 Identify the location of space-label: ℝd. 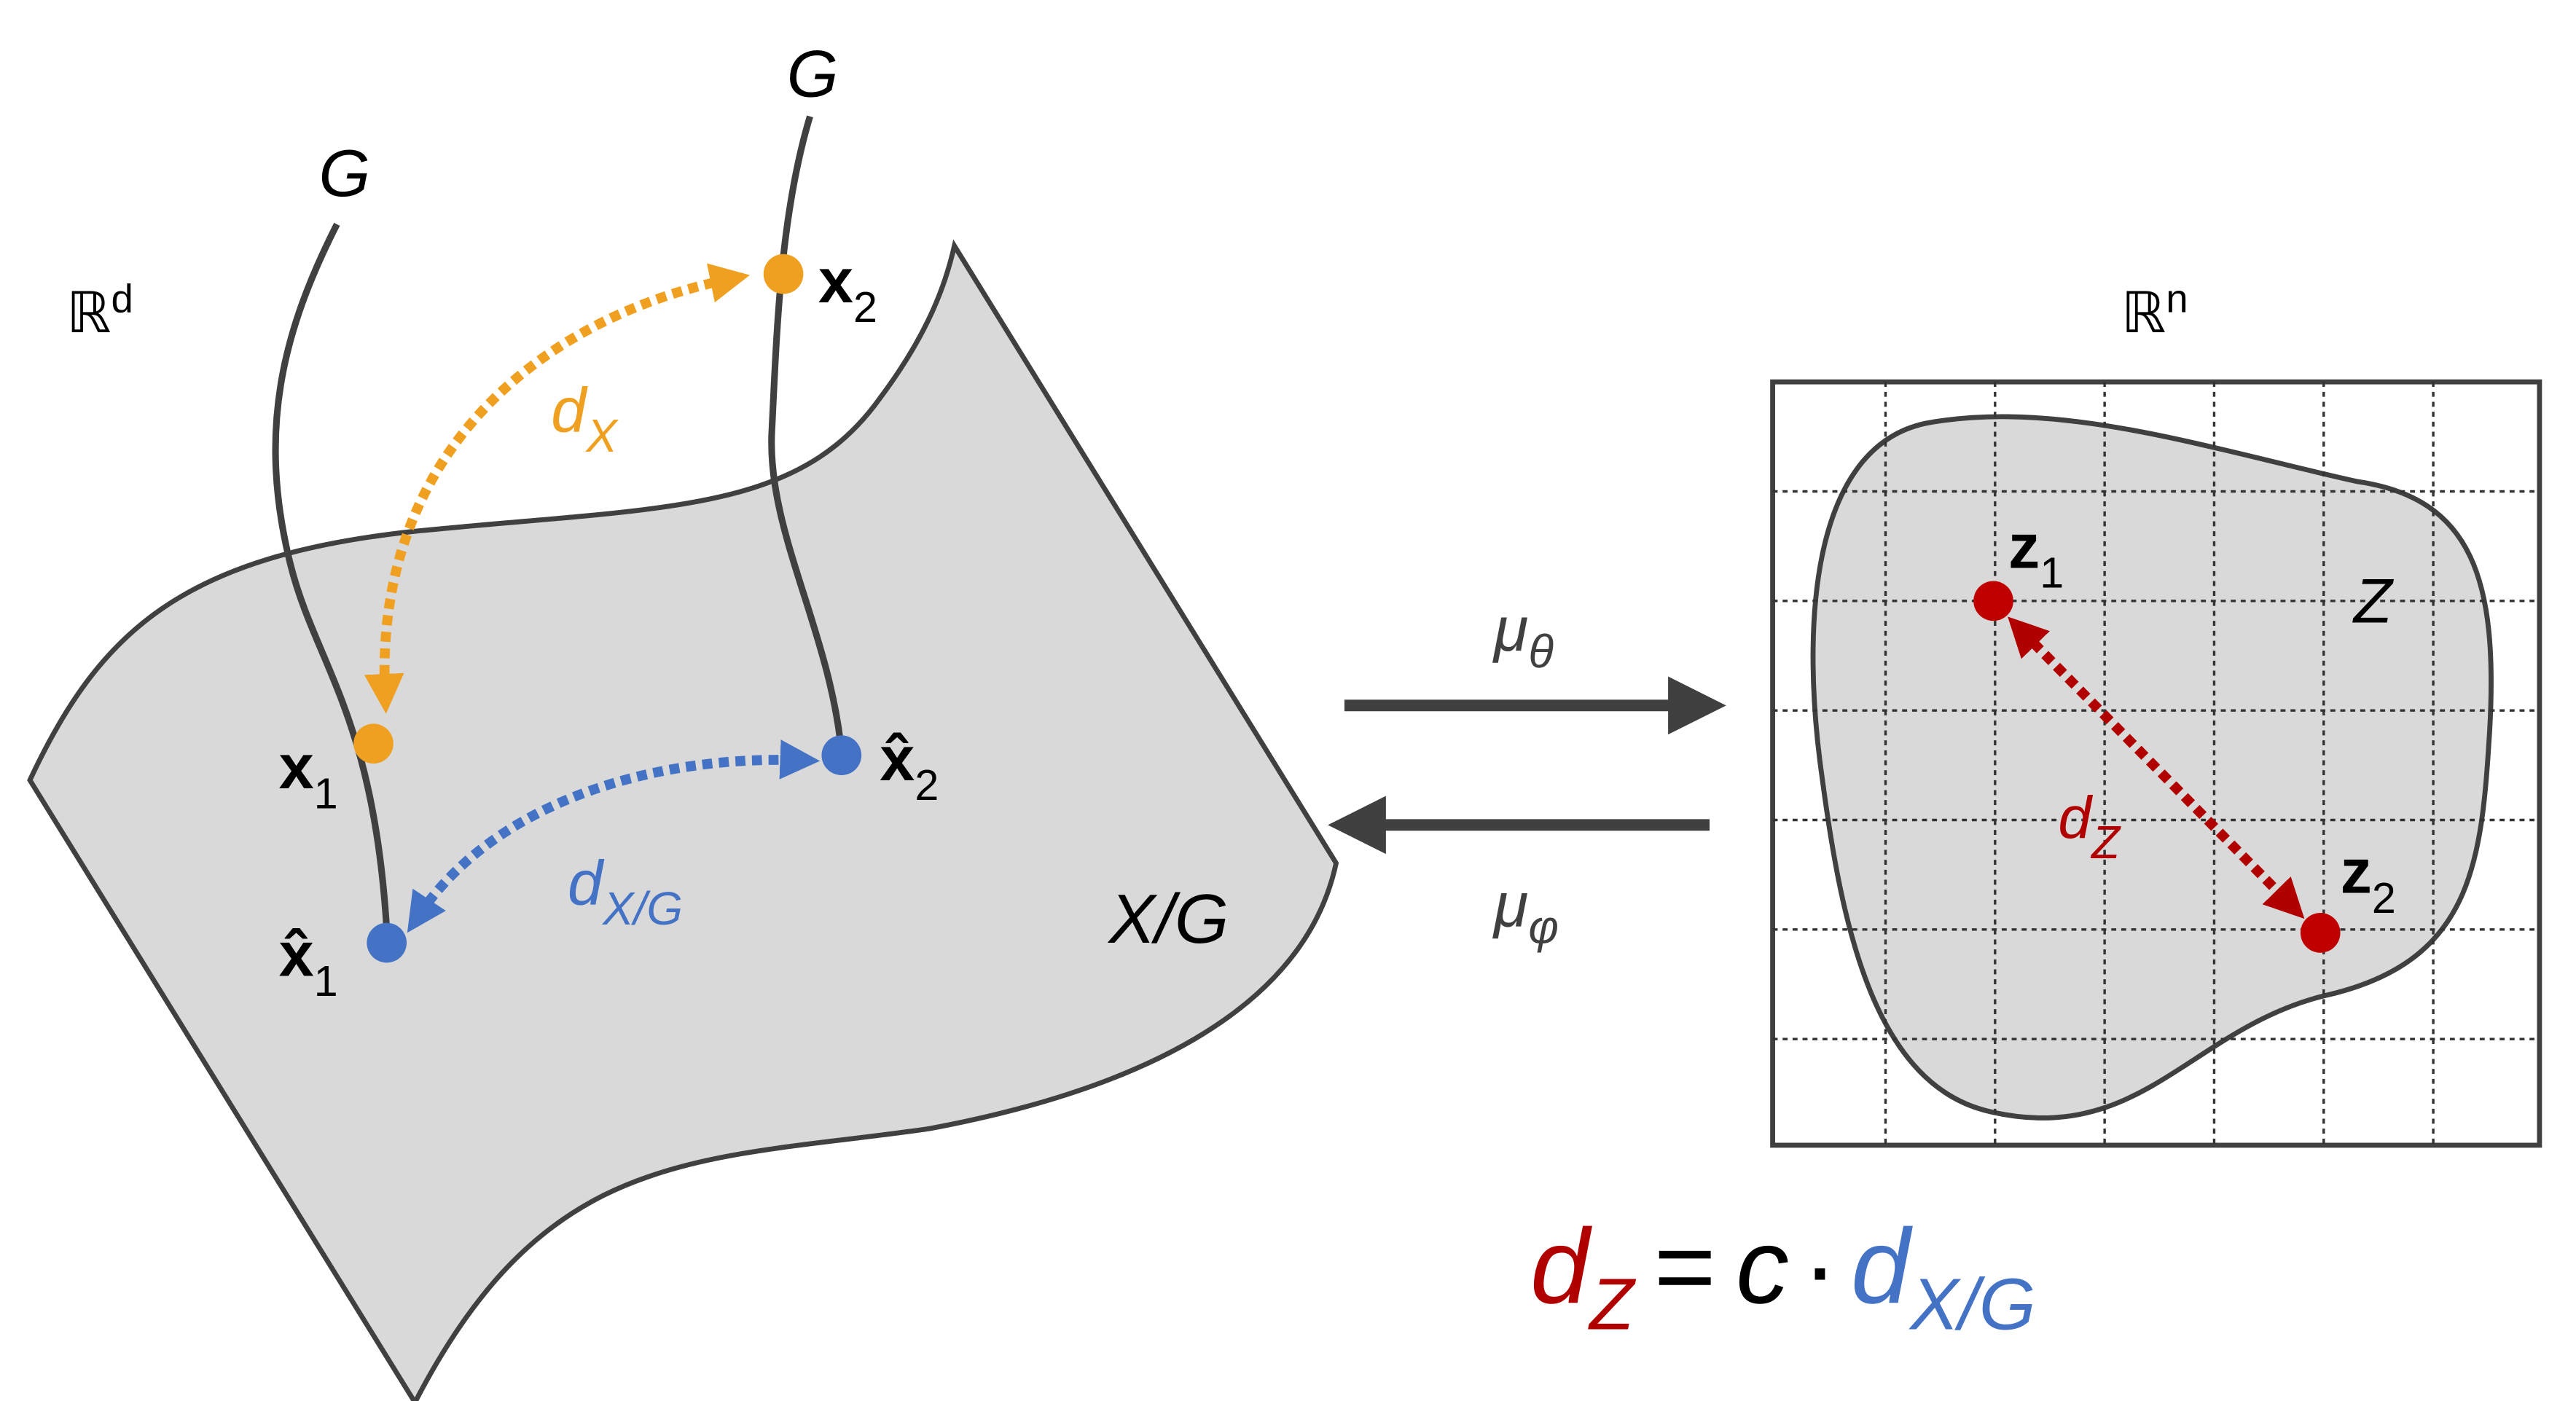
(99, 311).